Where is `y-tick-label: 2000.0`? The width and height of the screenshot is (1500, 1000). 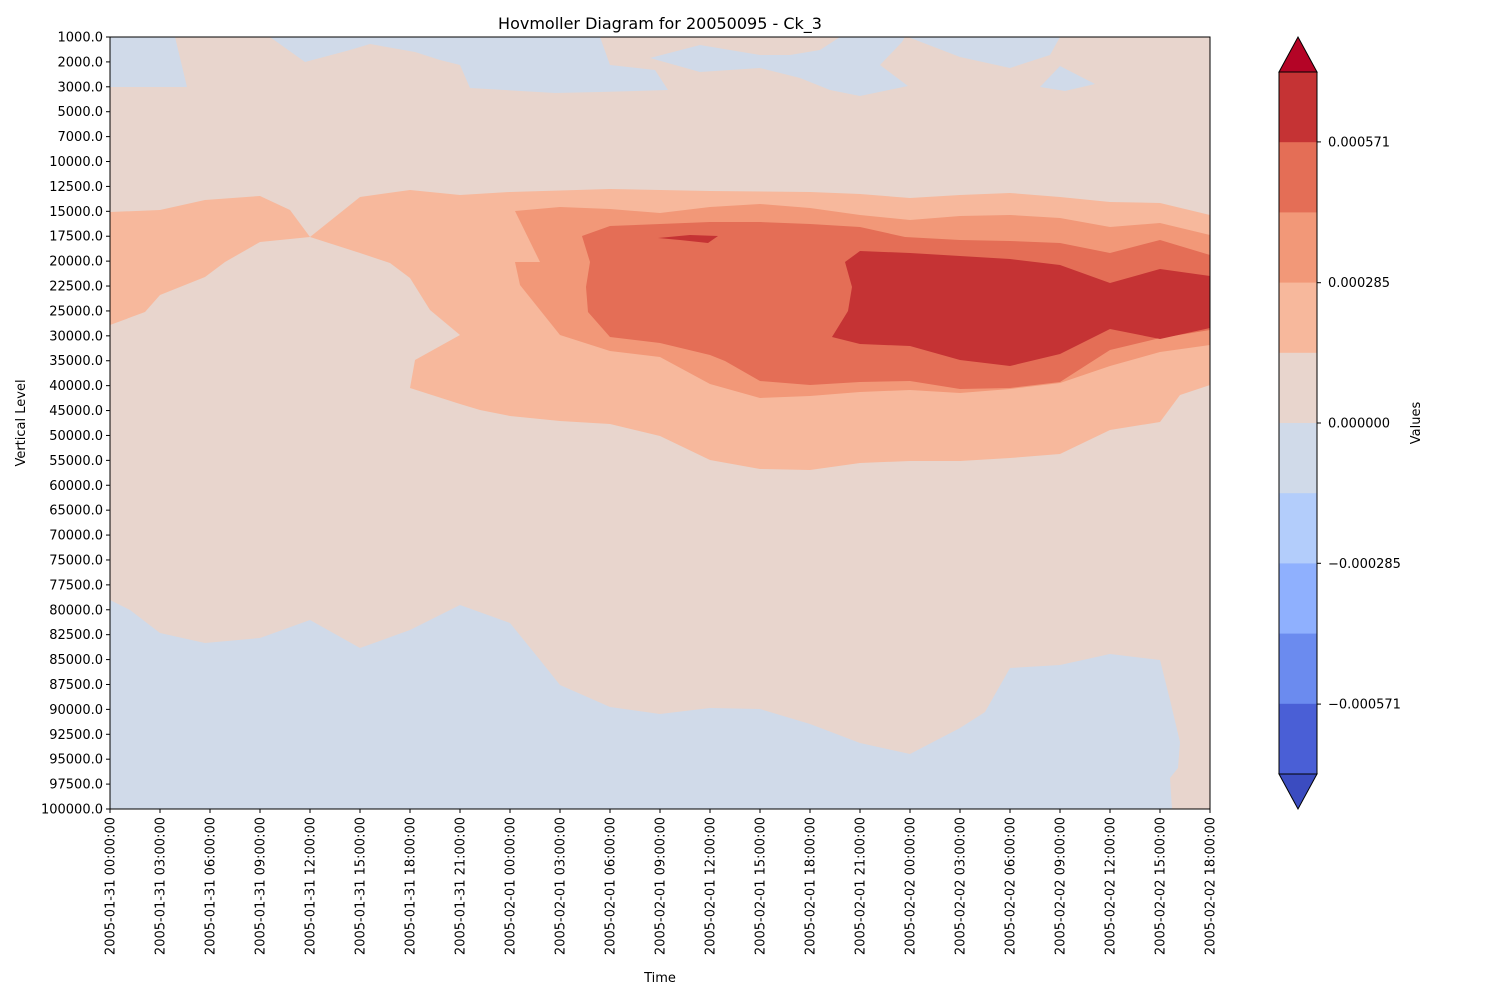 y-tick-label: 2000.0 is located at coordinates (81, 62).